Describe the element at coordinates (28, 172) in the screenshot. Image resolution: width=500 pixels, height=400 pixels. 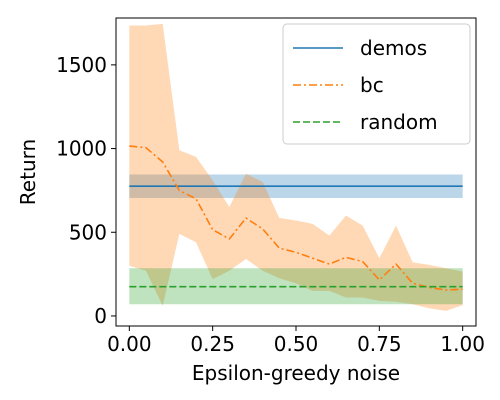
I see `y-axis-title: Return` at that location.